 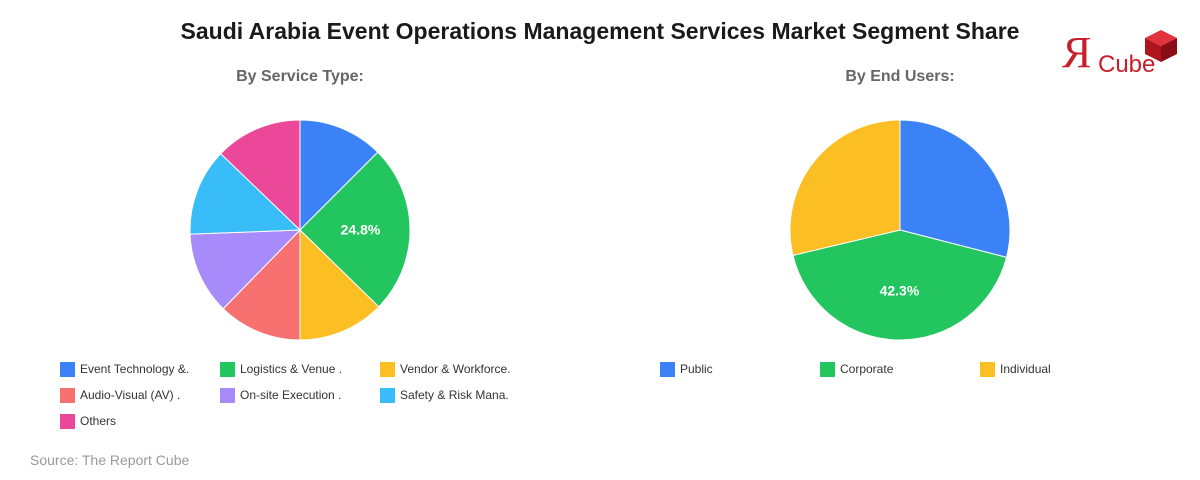 I want to click on legend-item-event-technology: Event Technology &., so click(x=124, y=369).